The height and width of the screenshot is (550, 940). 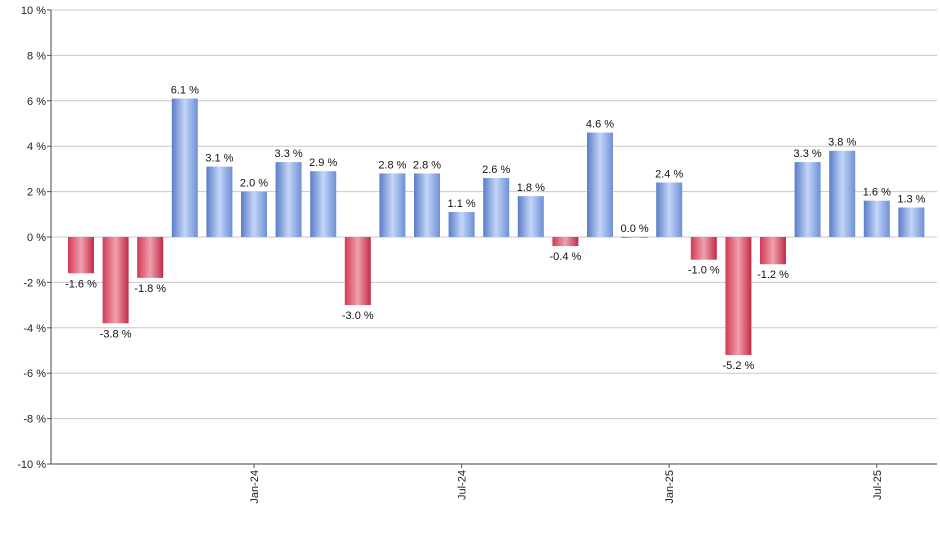 I want to click on data-label: 3.8 %, so click(x=842, y=143).